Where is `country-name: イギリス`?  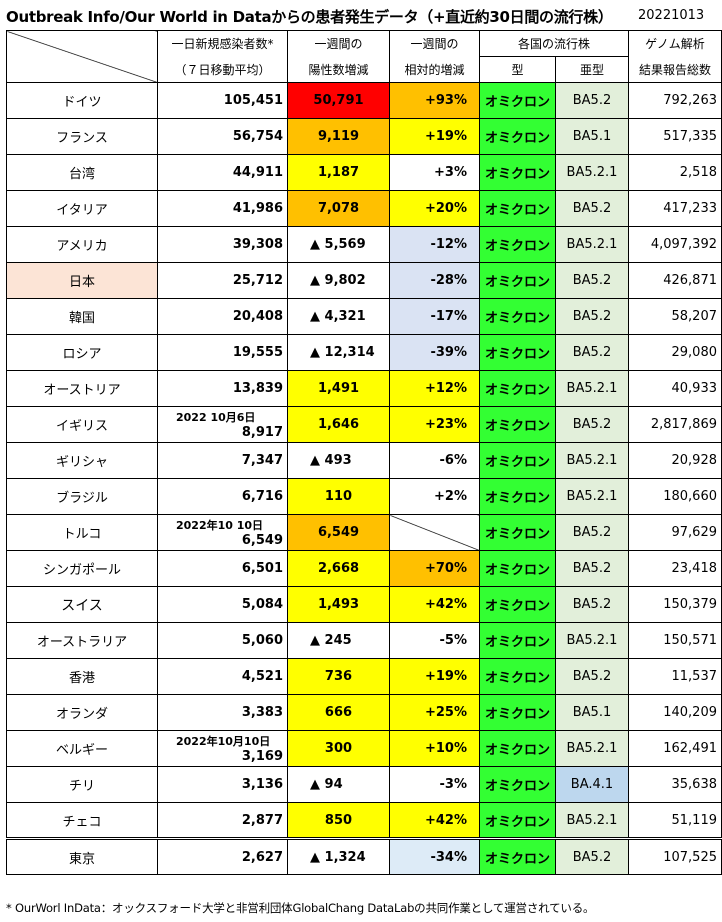
country-name: イギリス is located at coordinates (82, 424).